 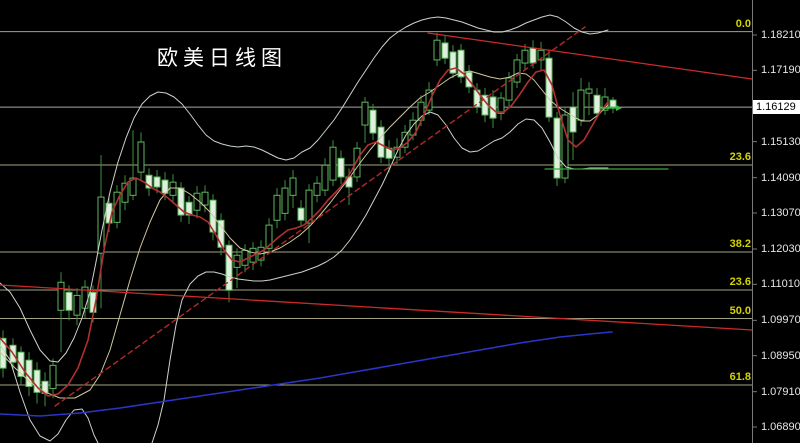 I want to click on price-tick-label: 1.15130, so click(x=780, y=141).